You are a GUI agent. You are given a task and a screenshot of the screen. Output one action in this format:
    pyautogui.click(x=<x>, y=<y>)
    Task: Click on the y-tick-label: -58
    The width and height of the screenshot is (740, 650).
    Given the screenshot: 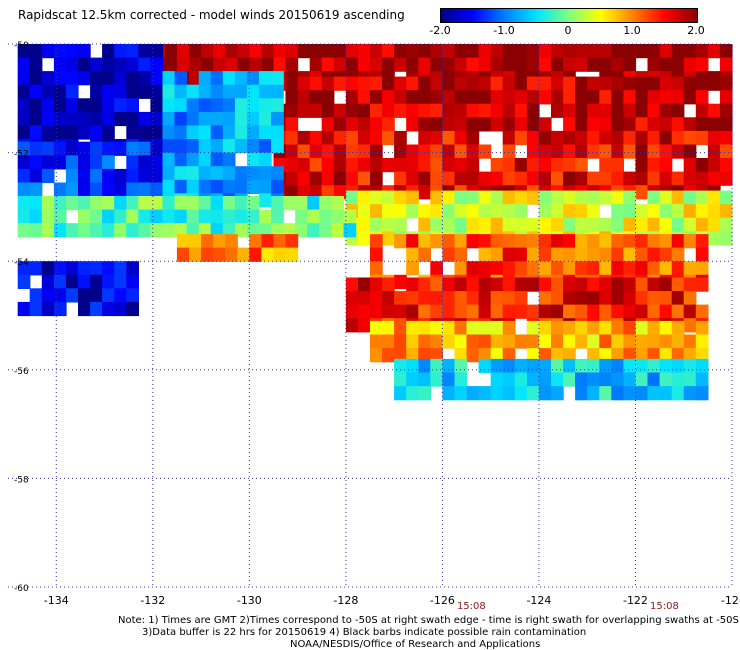 What is the action you would take?
    pyautogui.click(x=21, y=480)
    